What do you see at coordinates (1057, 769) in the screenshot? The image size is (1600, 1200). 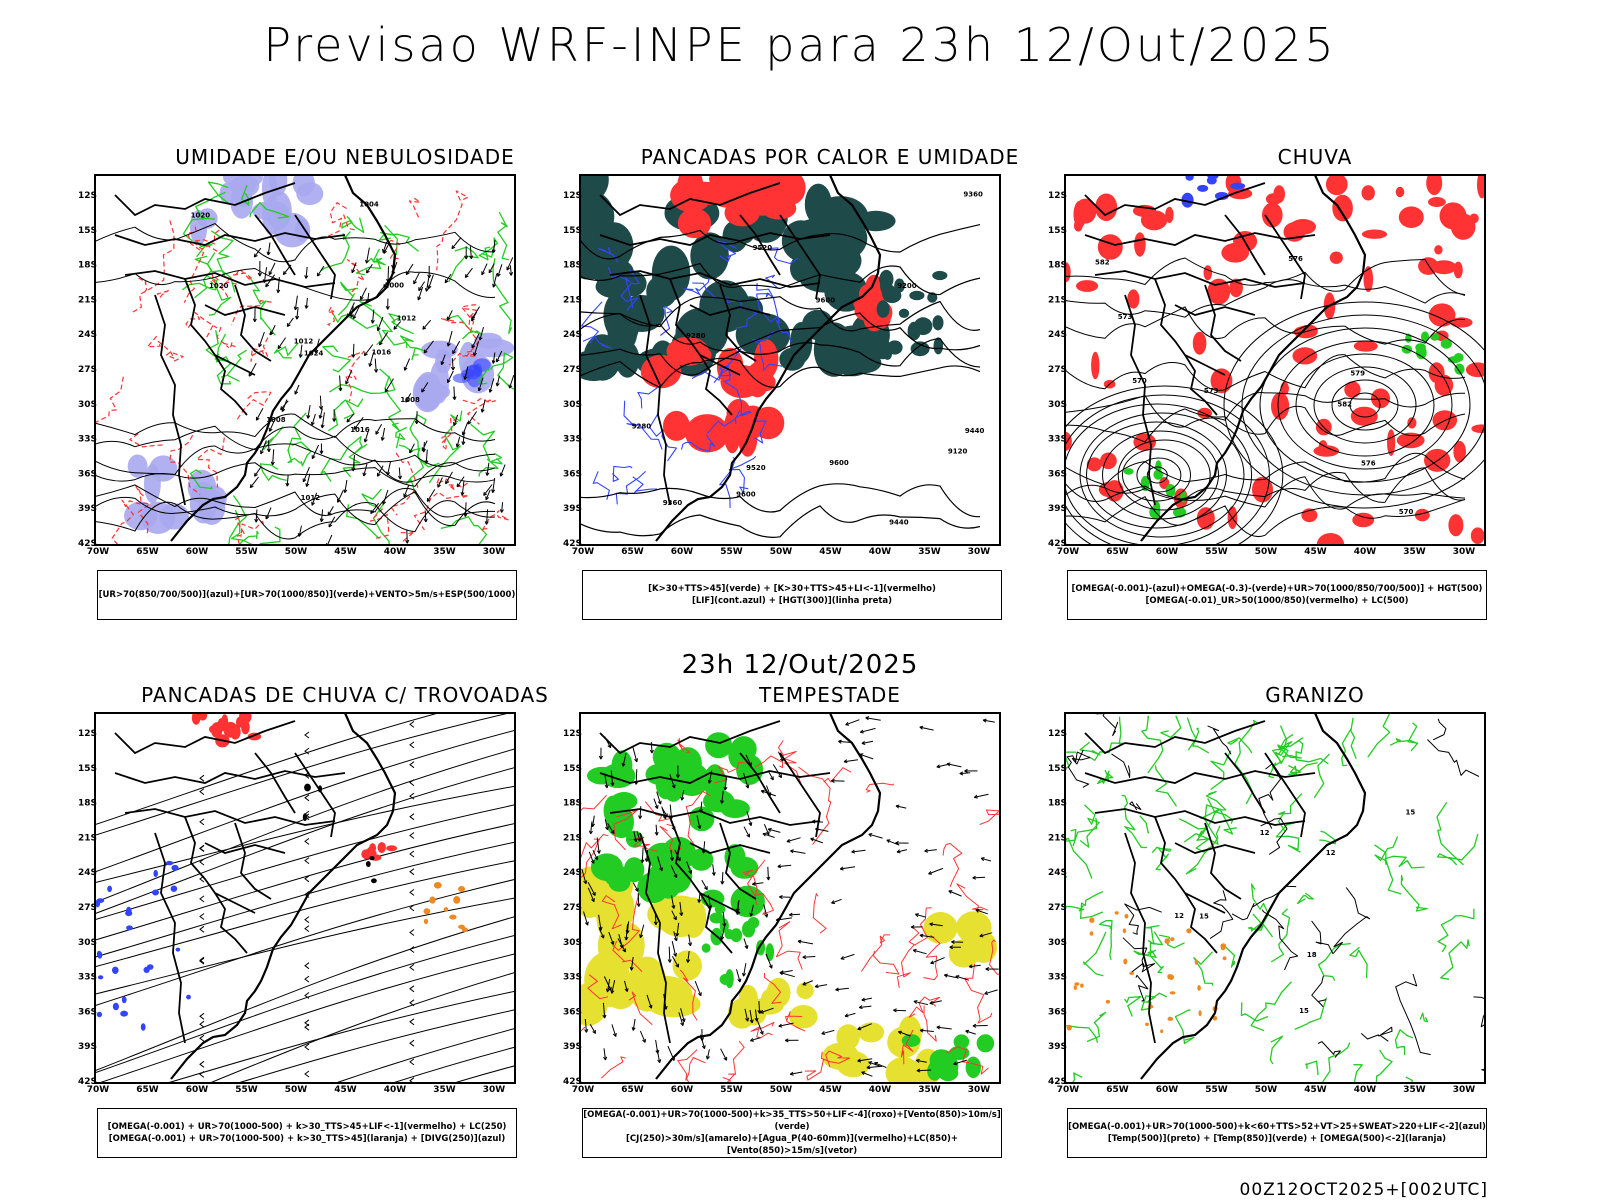 I see `lat-tick-label: 15S` at bounding box center [1057, 769].